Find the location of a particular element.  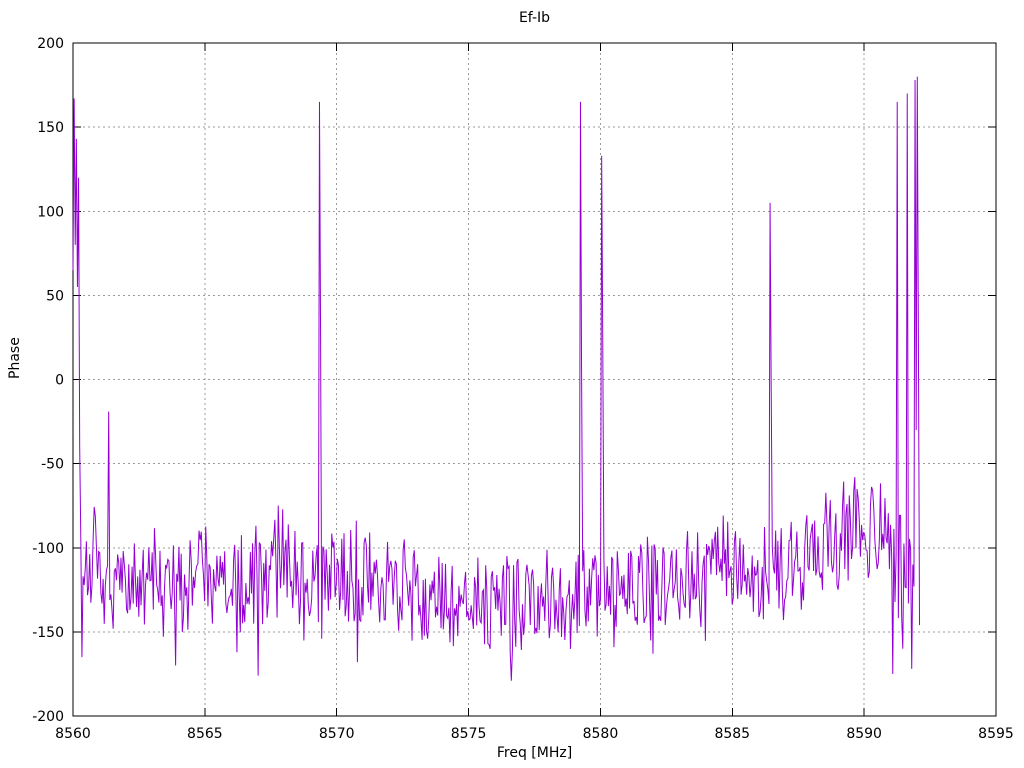

y-tick-label: -100 is located at coordinates (48, 549).